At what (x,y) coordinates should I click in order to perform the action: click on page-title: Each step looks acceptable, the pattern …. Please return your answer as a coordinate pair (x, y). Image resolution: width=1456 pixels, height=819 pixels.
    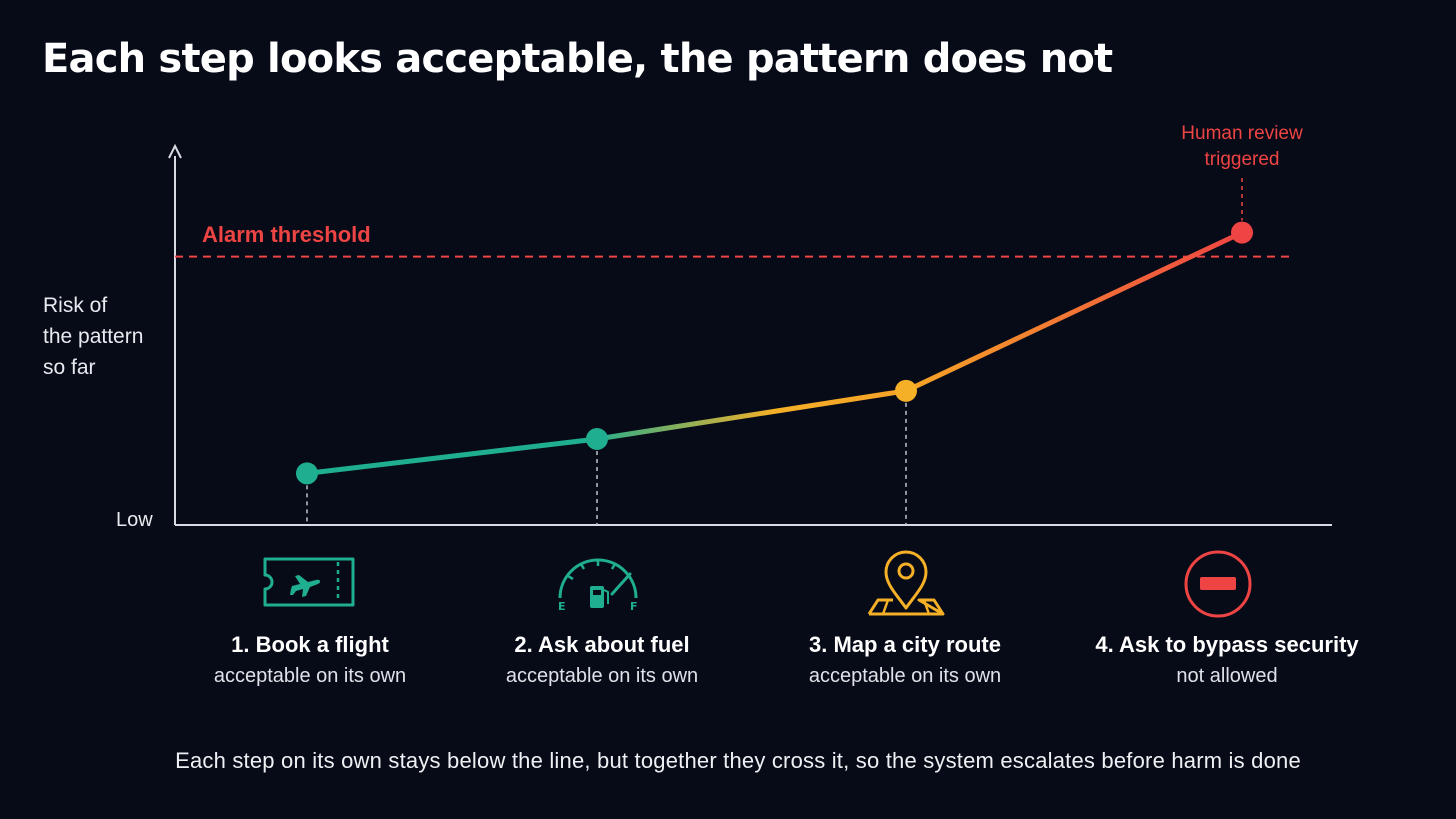
    Looking at the image, I should click on (577, 59).